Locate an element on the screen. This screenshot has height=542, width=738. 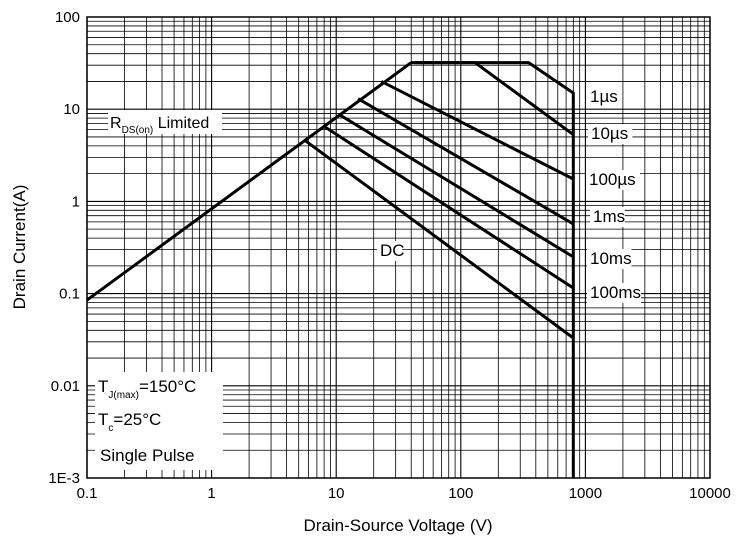
x-tick-label: 10 is located at coordinates (336, 493).